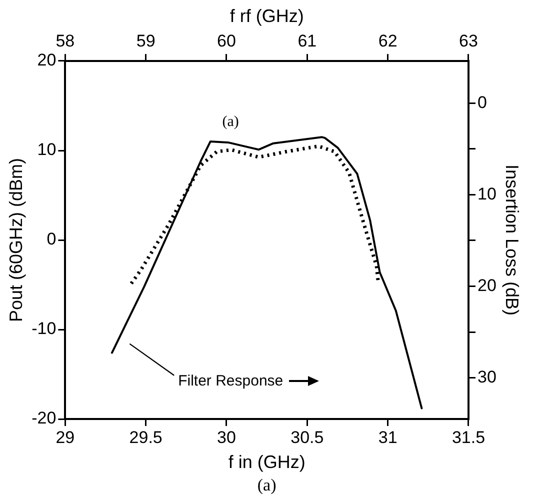 This screenshot has height=496, width=534. I want to click on text: (a), so click(266, 484).